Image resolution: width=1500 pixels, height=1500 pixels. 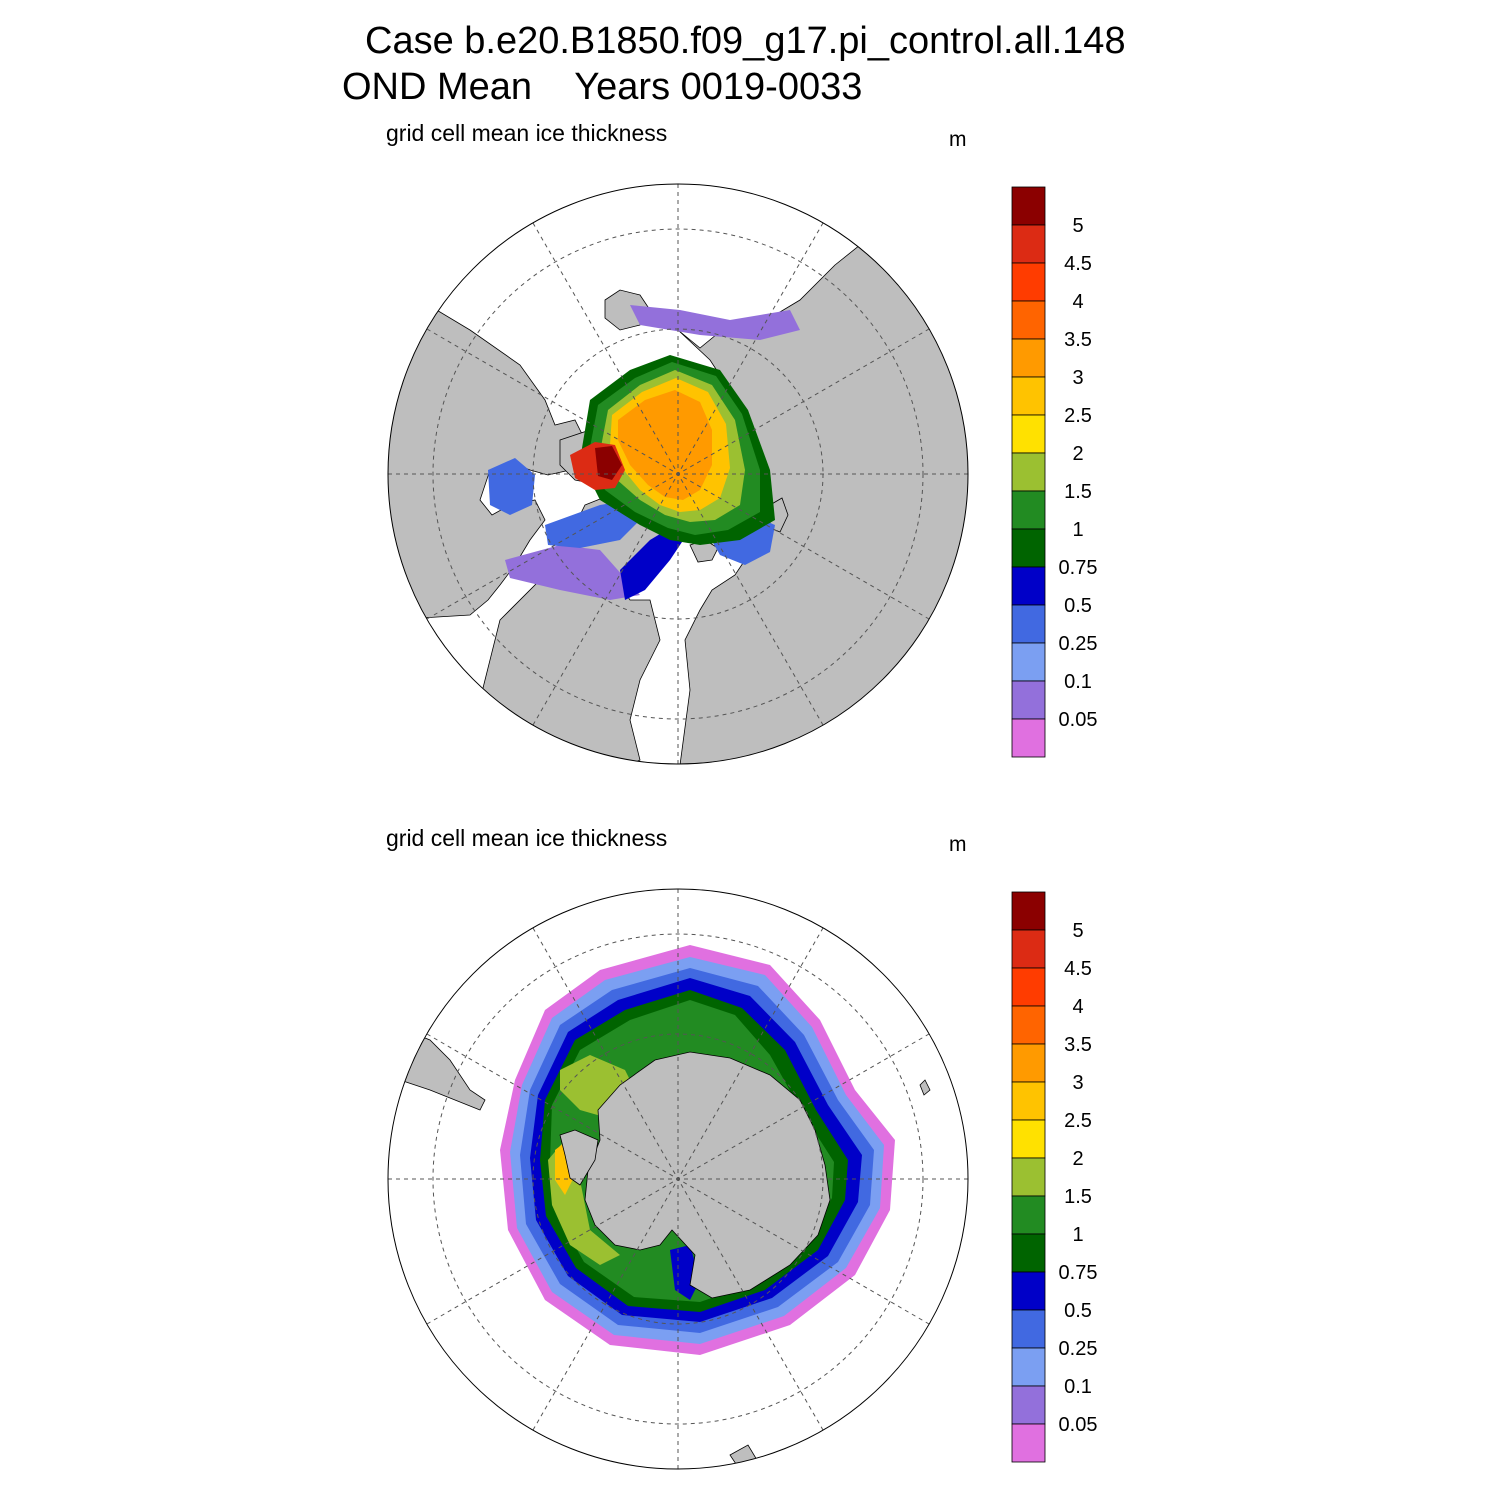 What do you see at coordinates (1078, 969) in the screenshot?
I see `south-colorbar-label: 4.5` at bounding box center [1078, 969].